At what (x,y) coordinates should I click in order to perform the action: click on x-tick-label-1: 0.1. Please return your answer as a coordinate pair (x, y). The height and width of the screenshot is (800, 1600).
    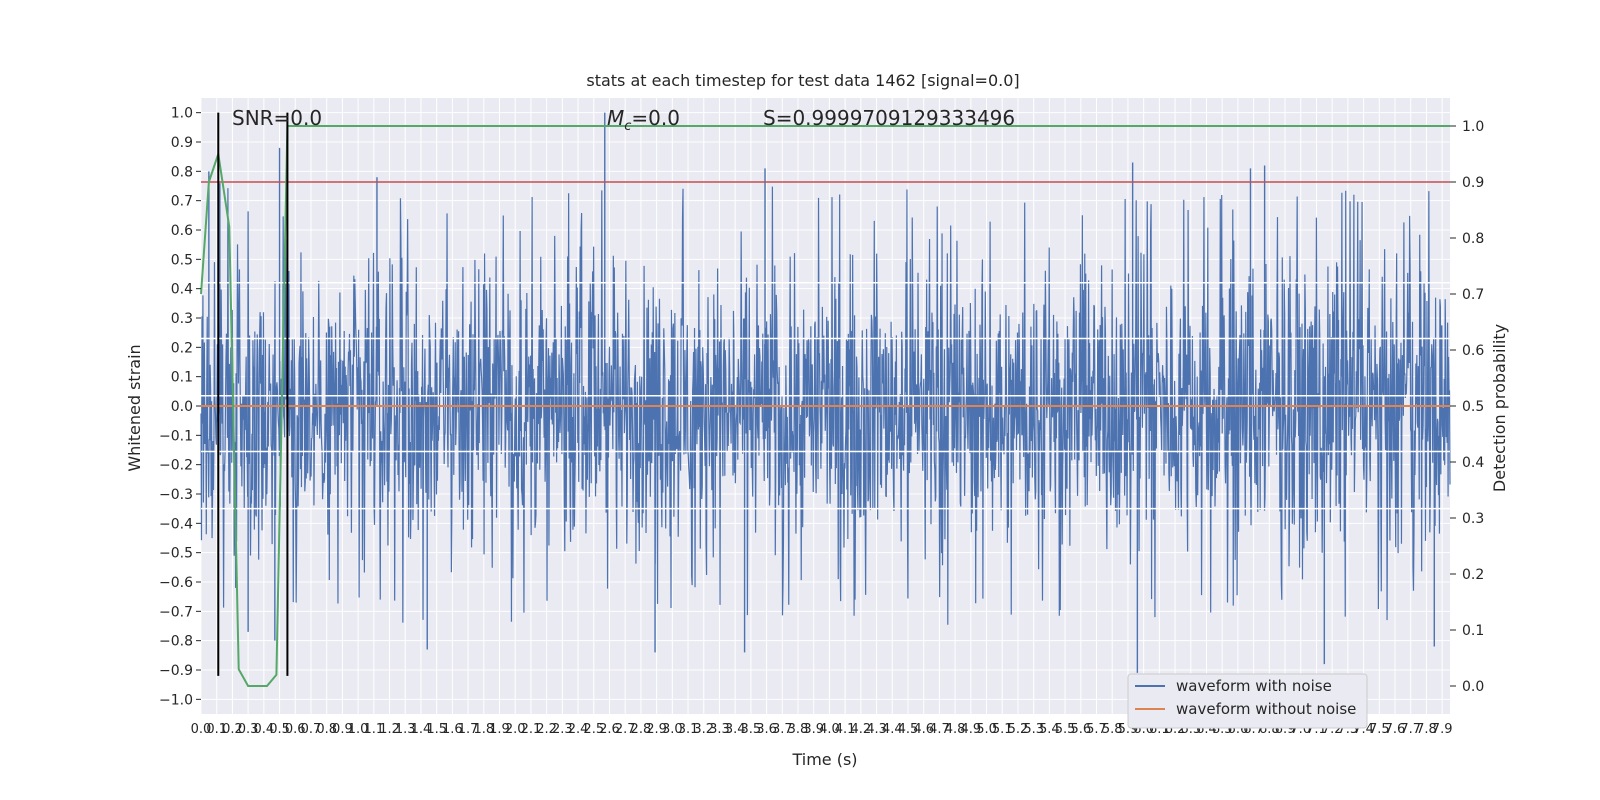
    Looking at the image, I should click on (216, 729).